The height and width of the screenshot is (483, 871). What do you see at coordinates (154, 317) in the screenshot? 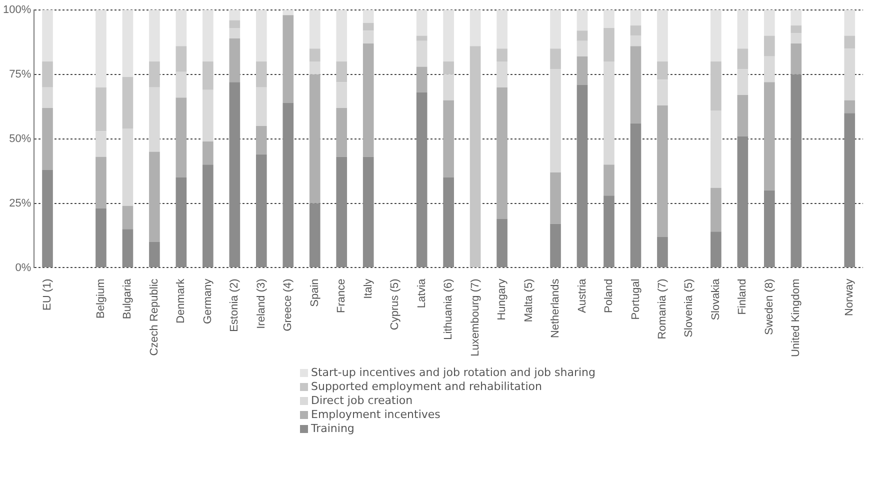
I see `x-tick-label: Czech Republic` at bounding box center [154, 317].